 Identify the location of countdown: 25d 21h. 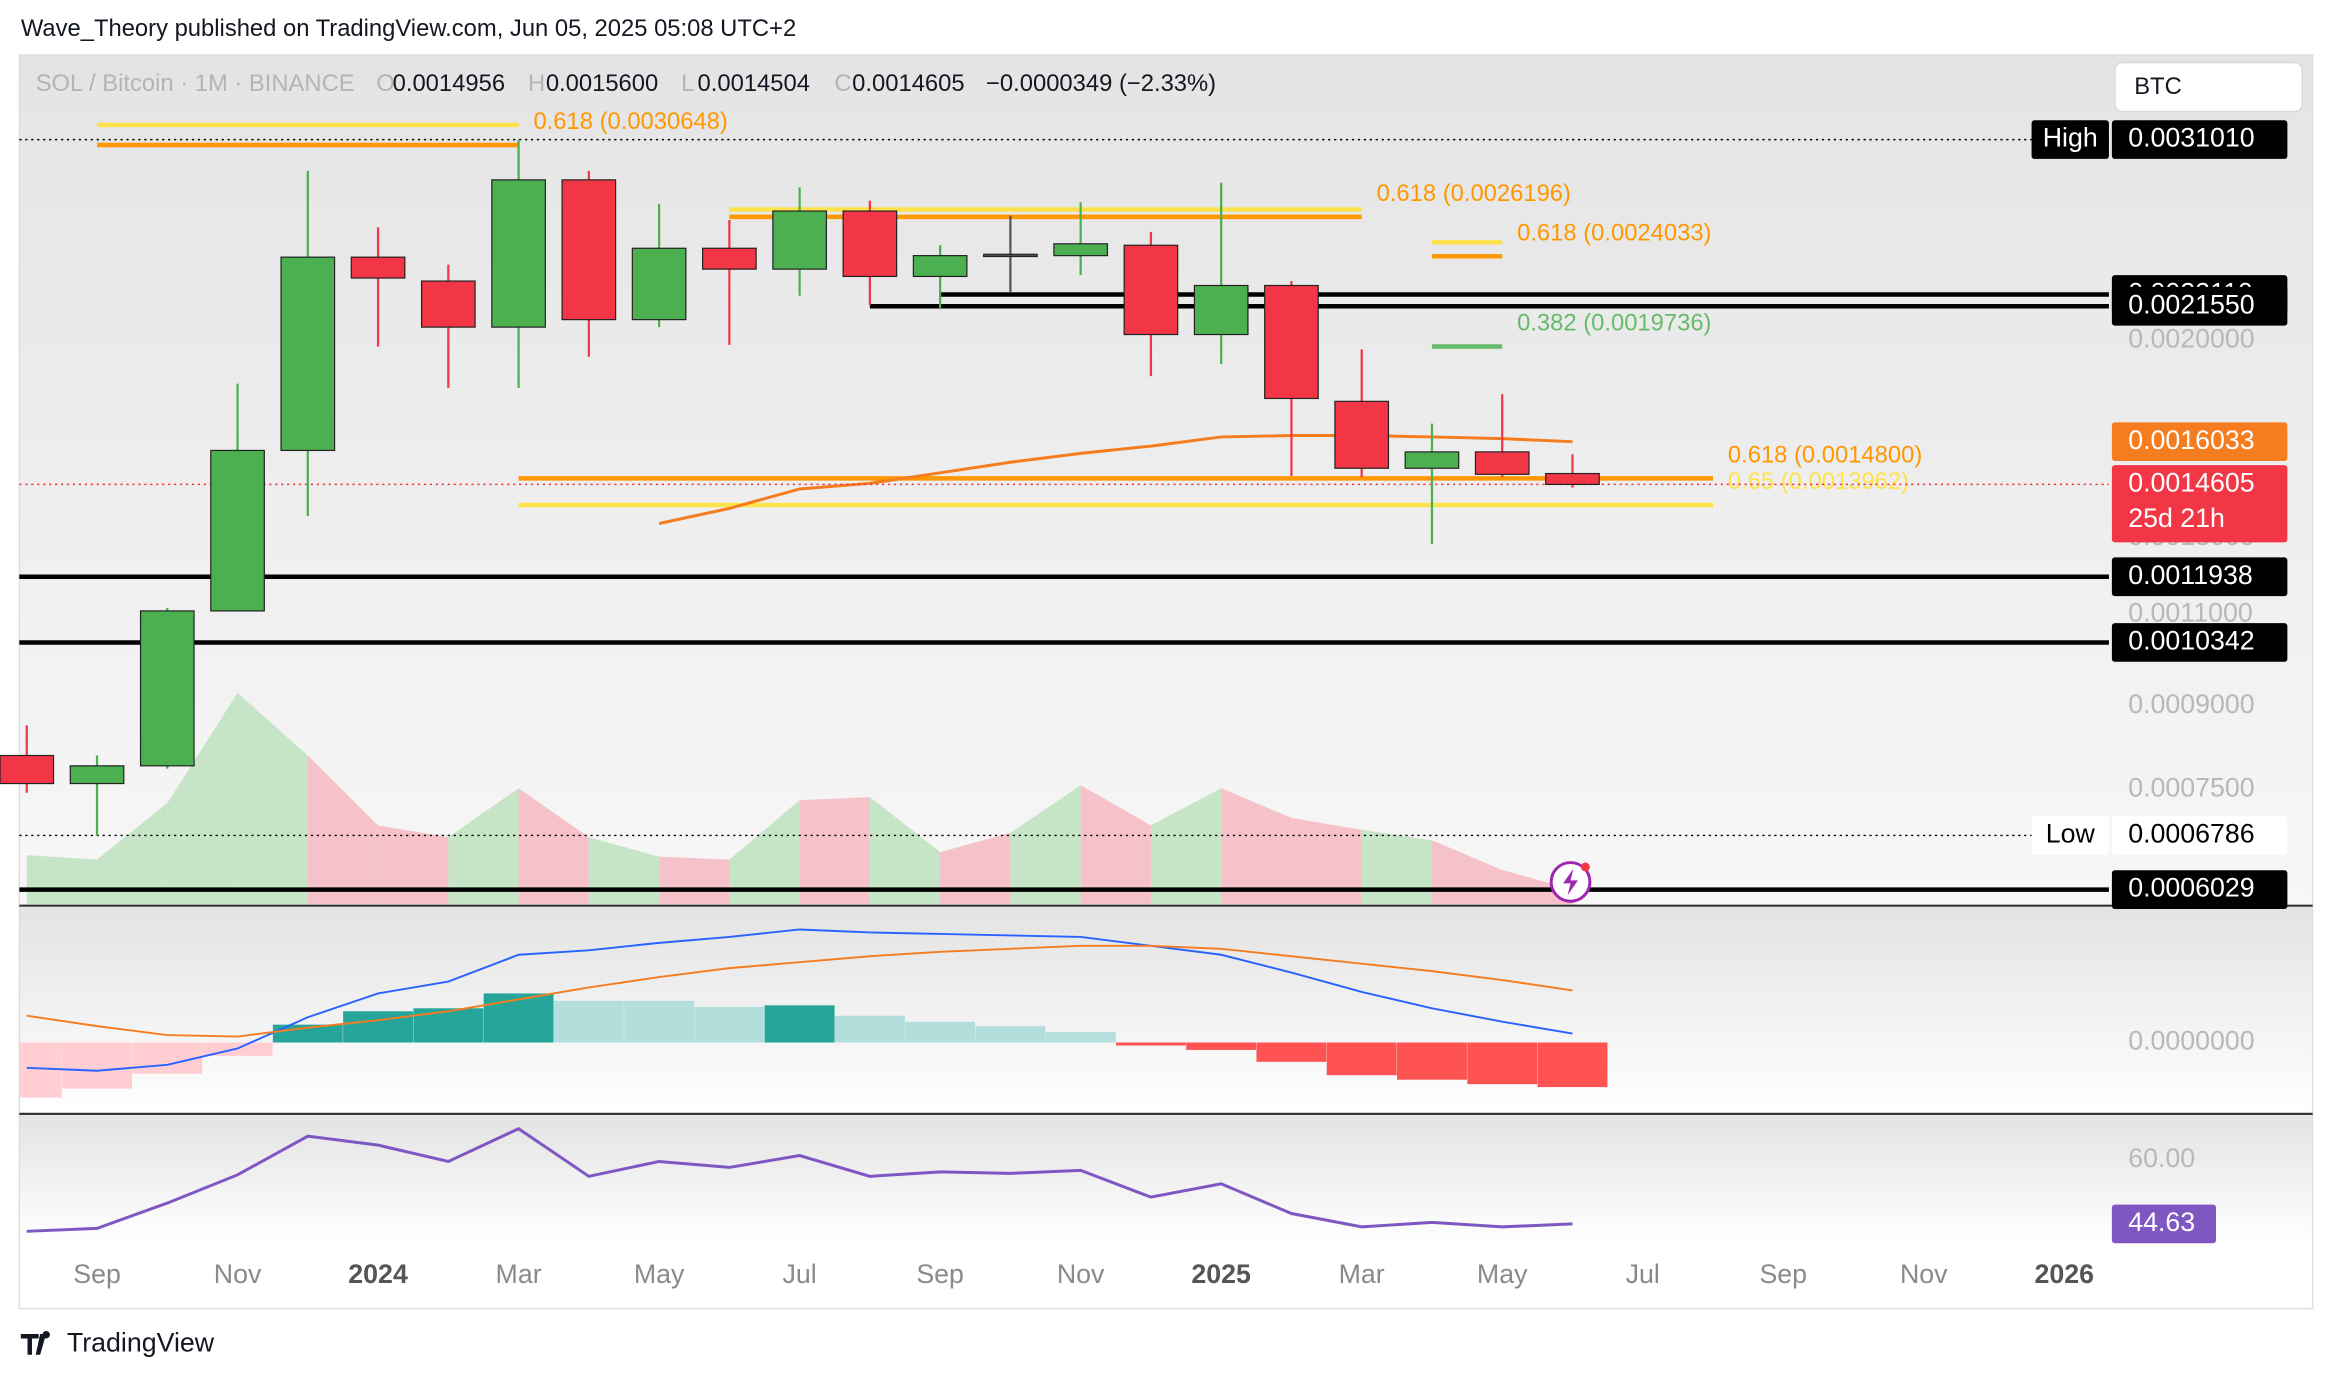
(2176, 518).